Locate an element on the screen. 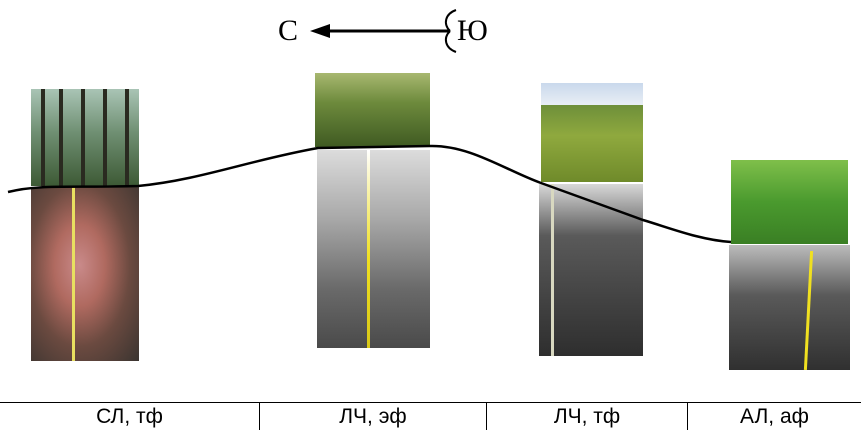 This screenshot has height=430, width=861. north-label: С is located at coordinates (288, 30).